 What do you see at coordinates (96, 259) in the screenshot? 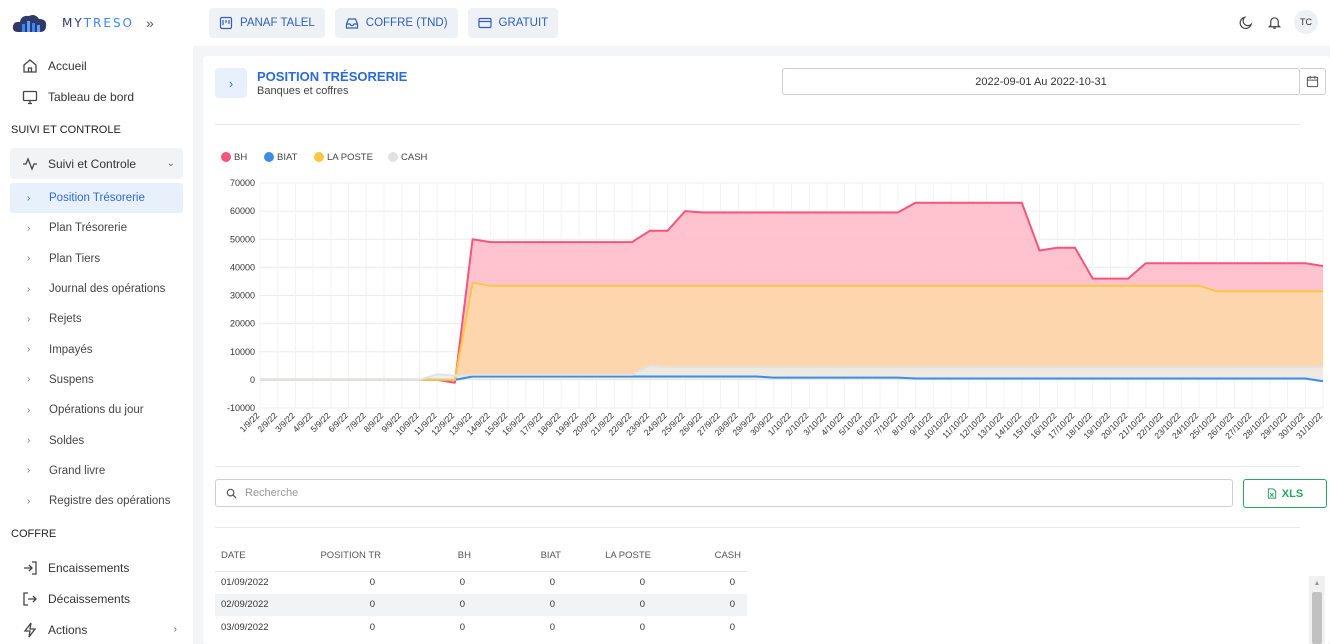
I see `sidebar-item-plan-tiers: › Plan Tiers` at bounding box center [96, 259].